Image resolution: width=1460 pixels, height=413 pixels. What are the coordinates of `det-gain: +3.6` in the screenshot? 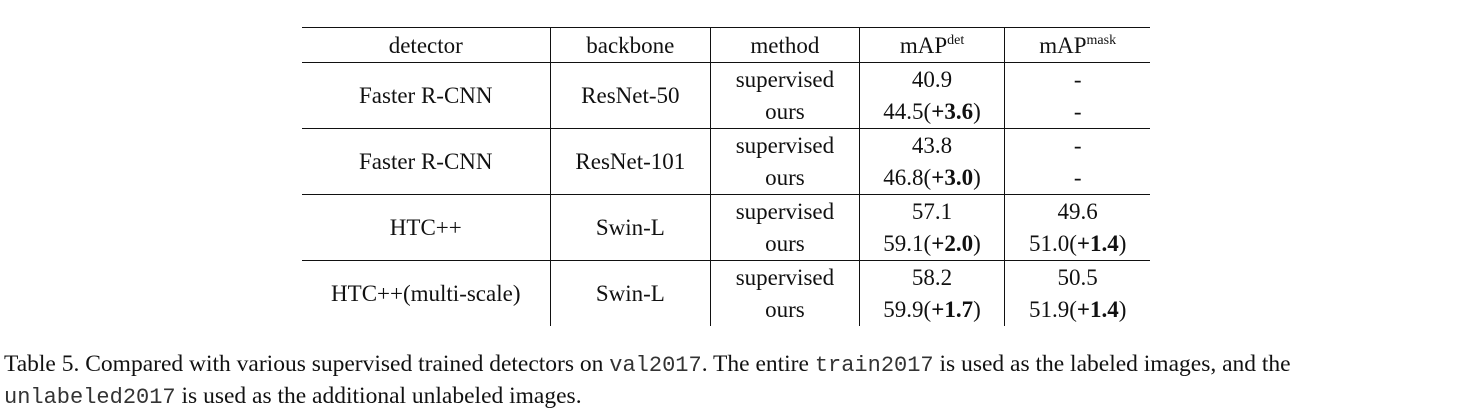 It's located at (952, 112).